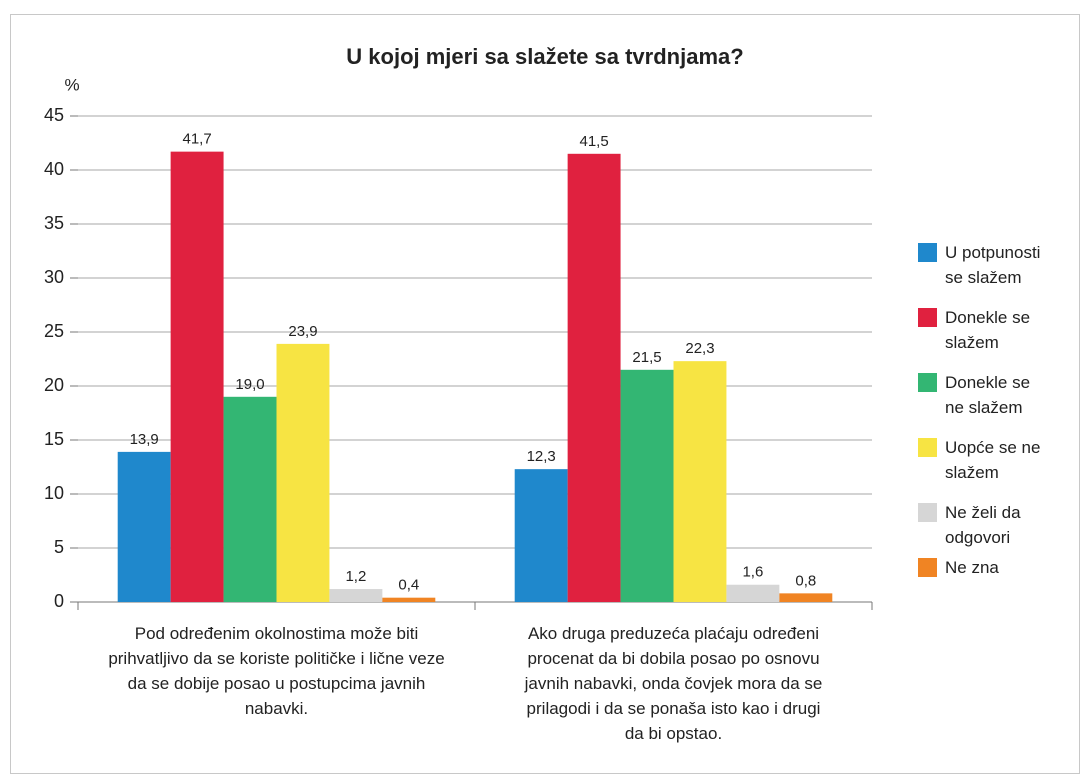 This screenshot has height=774, width=1091. What do you see at coordinates (805, 580) in the screenshot?
I see `value-label: 0,8` at bounding box center [805, 580].